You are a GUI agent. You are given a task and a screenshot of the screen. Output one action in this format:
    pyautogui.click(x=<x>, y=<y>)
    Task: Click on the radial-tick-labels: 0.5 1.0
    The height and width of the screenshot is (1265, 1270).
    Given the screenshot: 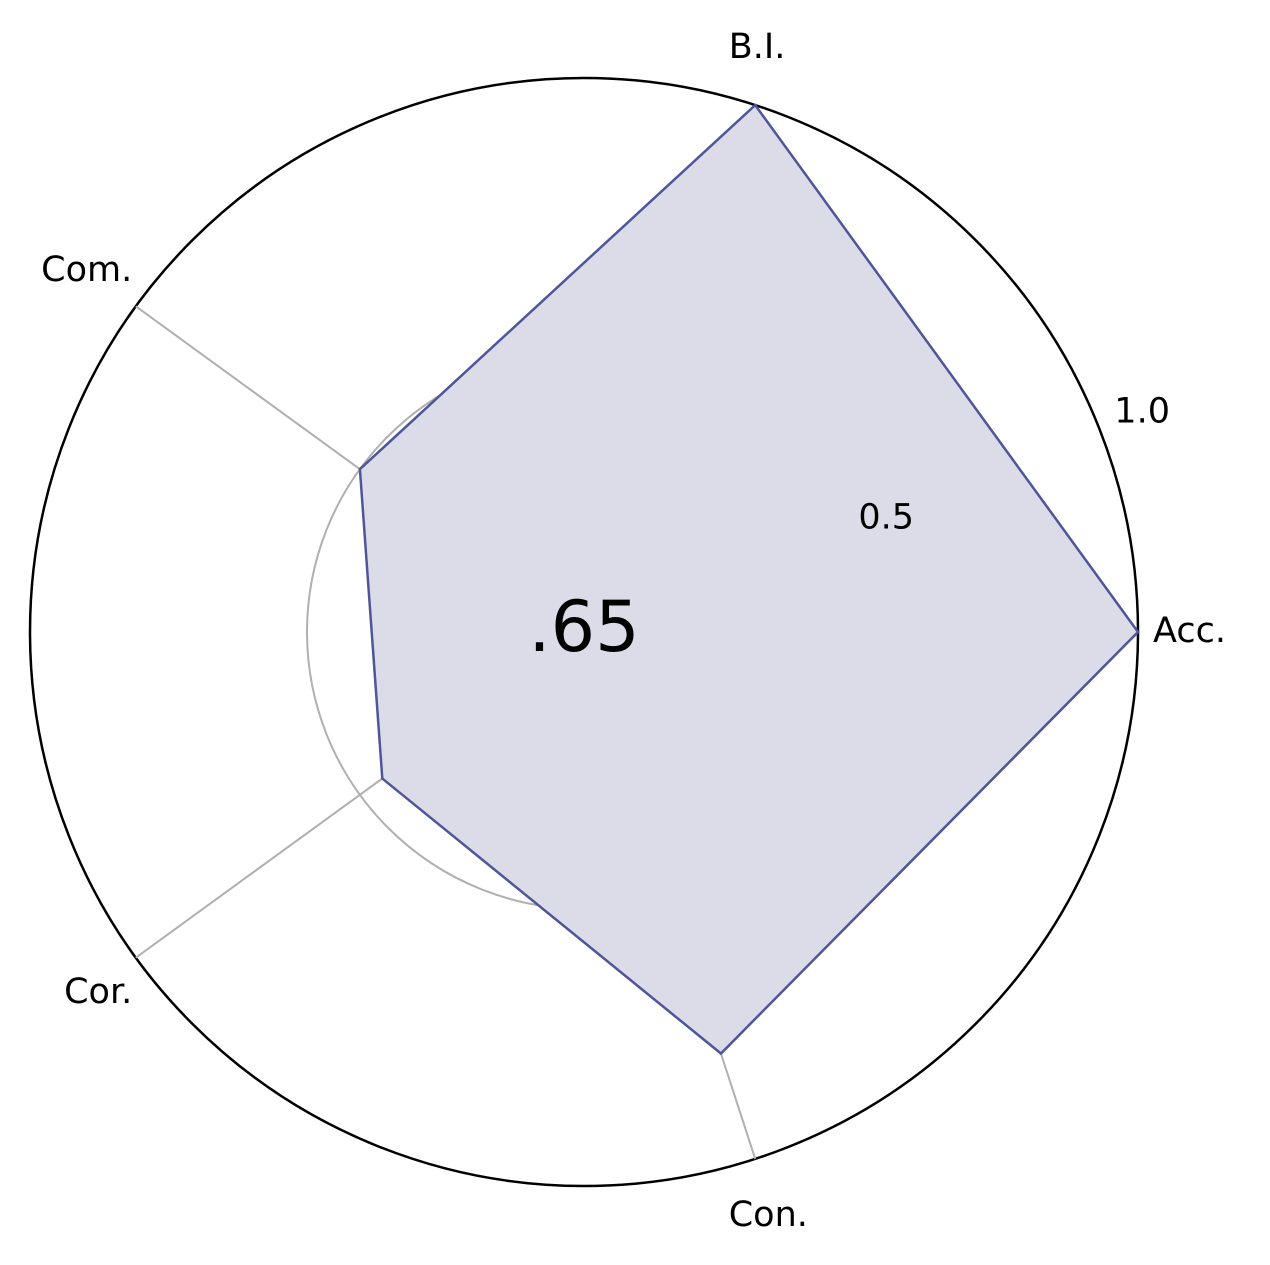 What is the action you would take?
    pyautogui.click(x=1014, y=464)
    